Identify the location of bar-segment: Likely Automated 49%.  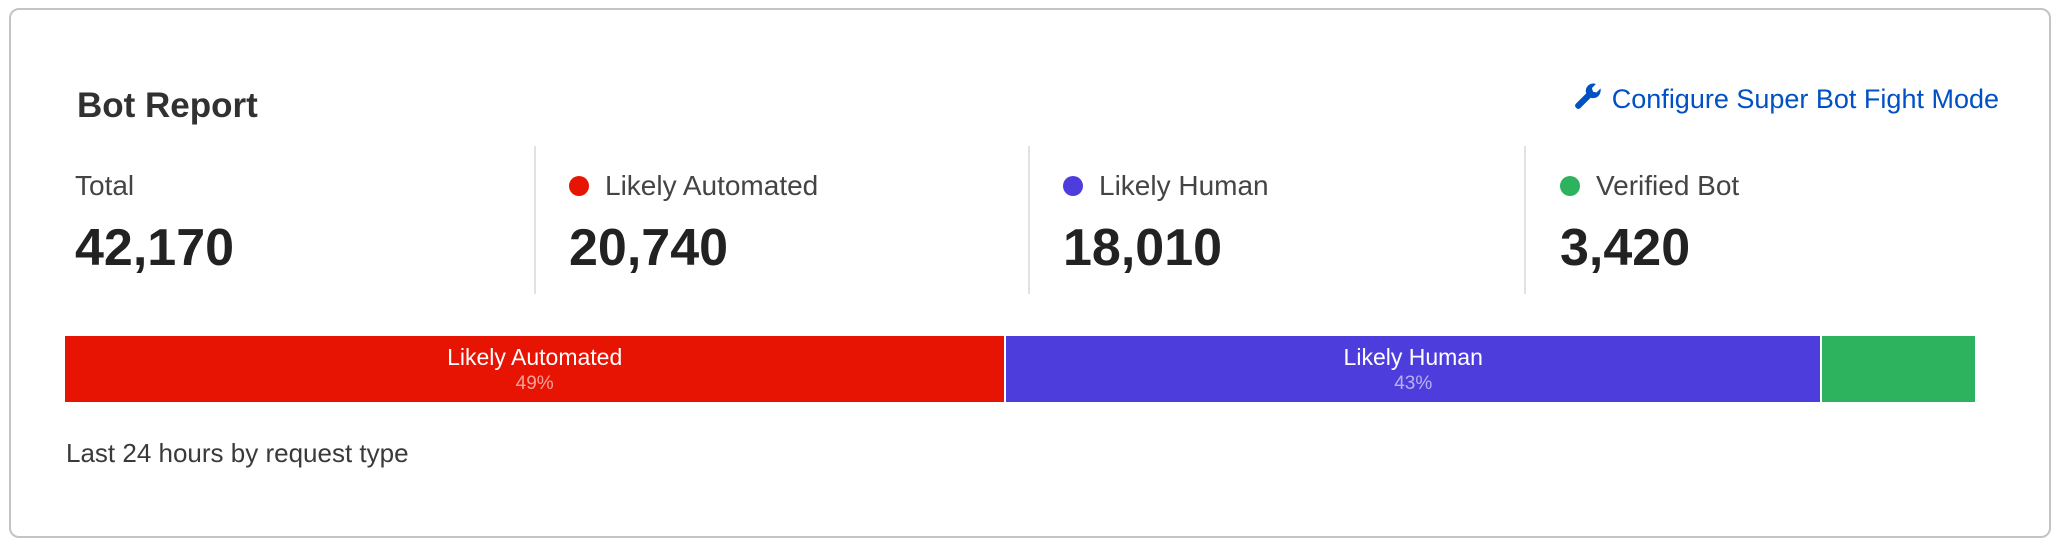
(535, 369).